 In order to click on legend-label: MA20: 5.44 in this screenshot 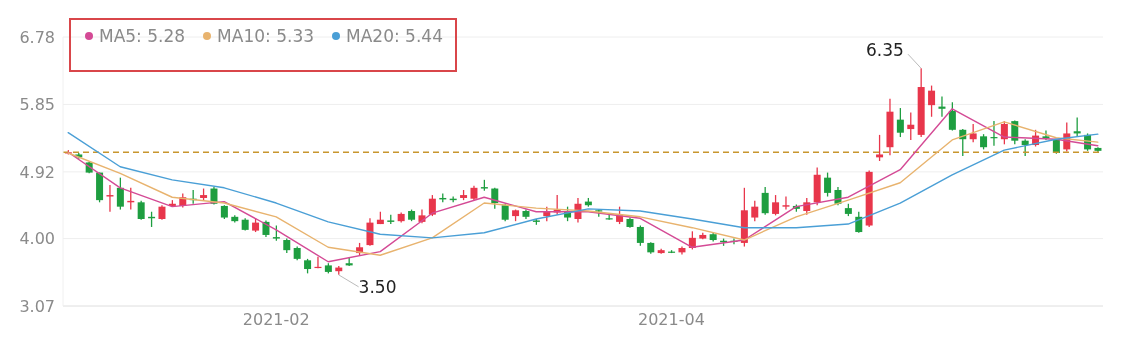, I will do `click(394, 36)`.